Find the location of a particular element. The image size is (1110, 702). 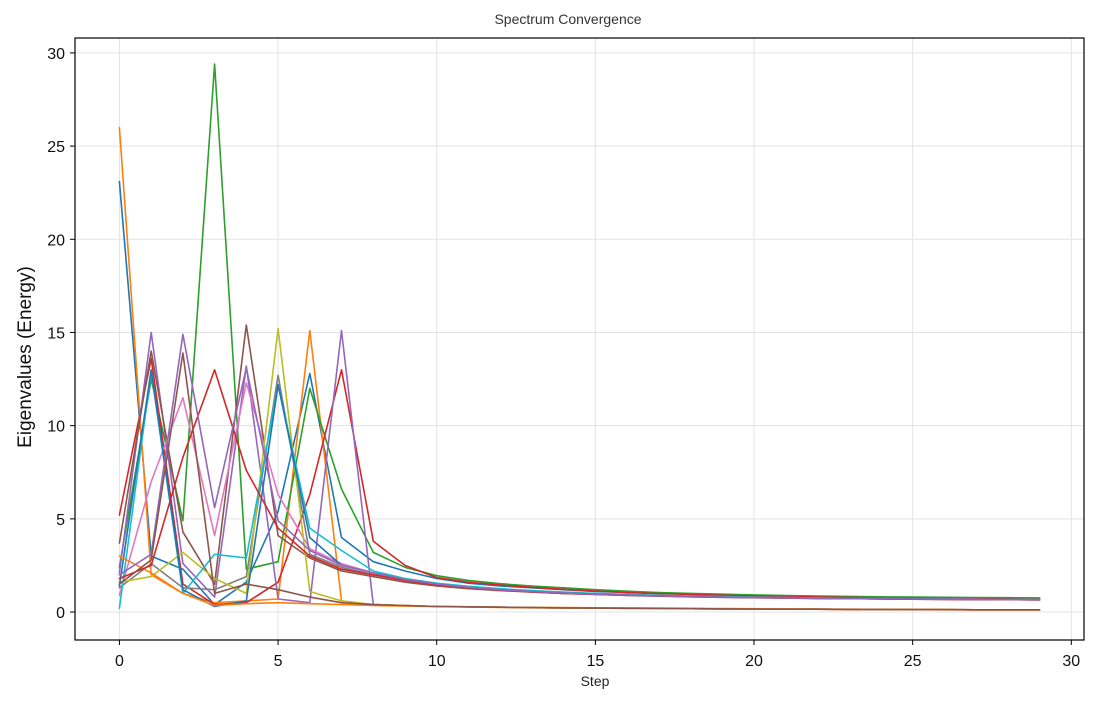

x-tick-label: 5 is located at coordinates (278, 661).